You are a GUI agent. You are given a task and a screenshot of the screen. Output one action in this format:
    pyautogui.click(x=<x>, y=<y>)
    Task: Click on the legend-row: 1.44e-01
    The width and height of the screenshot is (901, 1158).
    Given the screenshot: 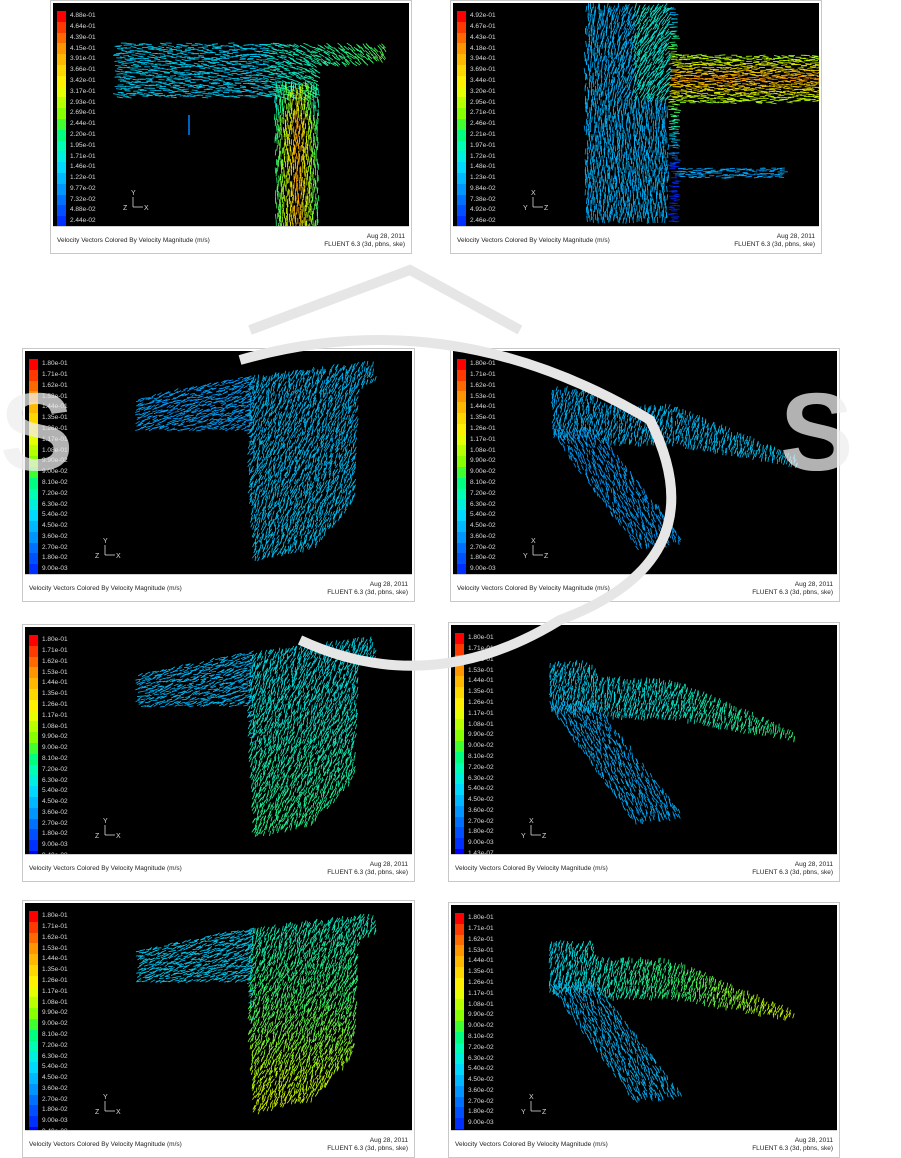 What is the action you would take?
    pyautogui.click(x=48, y=959)
    